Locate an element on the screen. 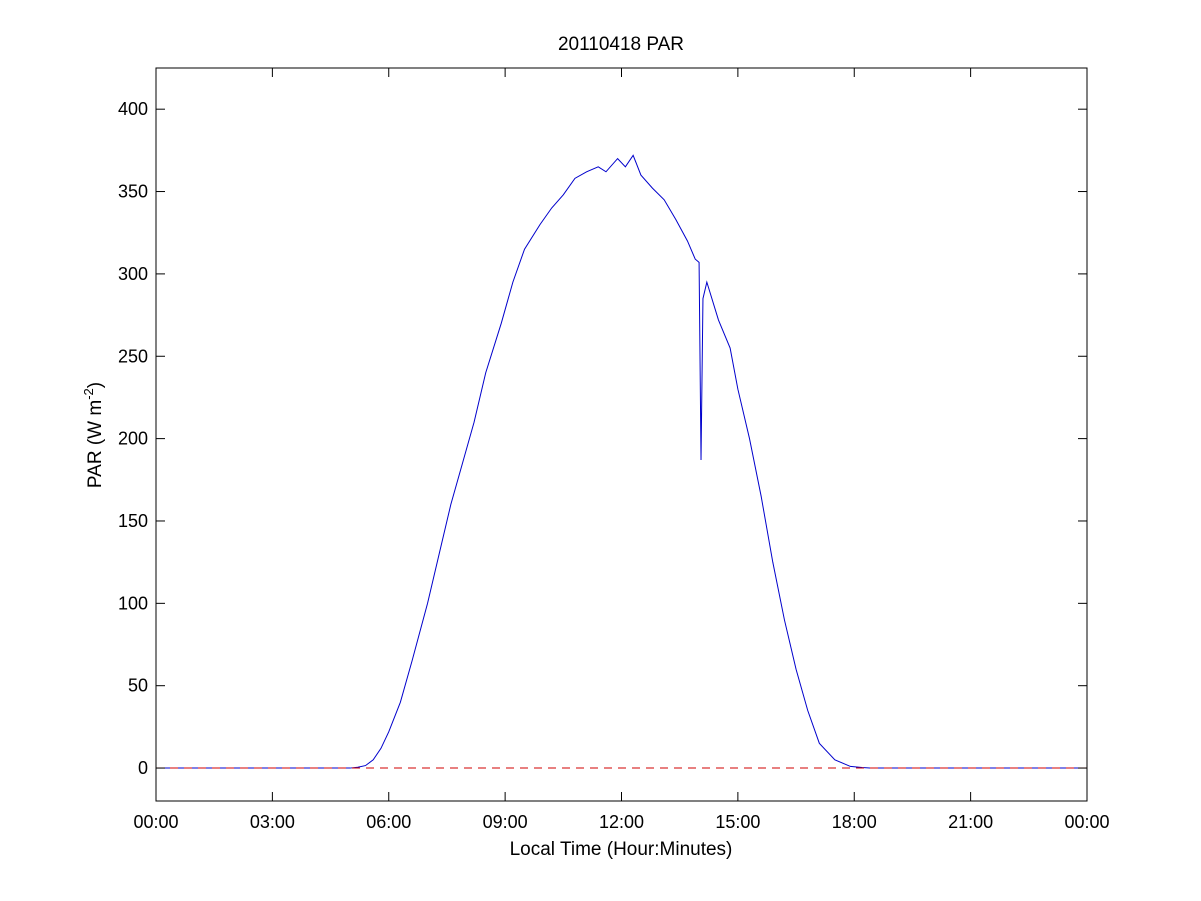 This screenshot has width=1201, height=901. y-tick-label: 100 is located at coordinates (133, 603).